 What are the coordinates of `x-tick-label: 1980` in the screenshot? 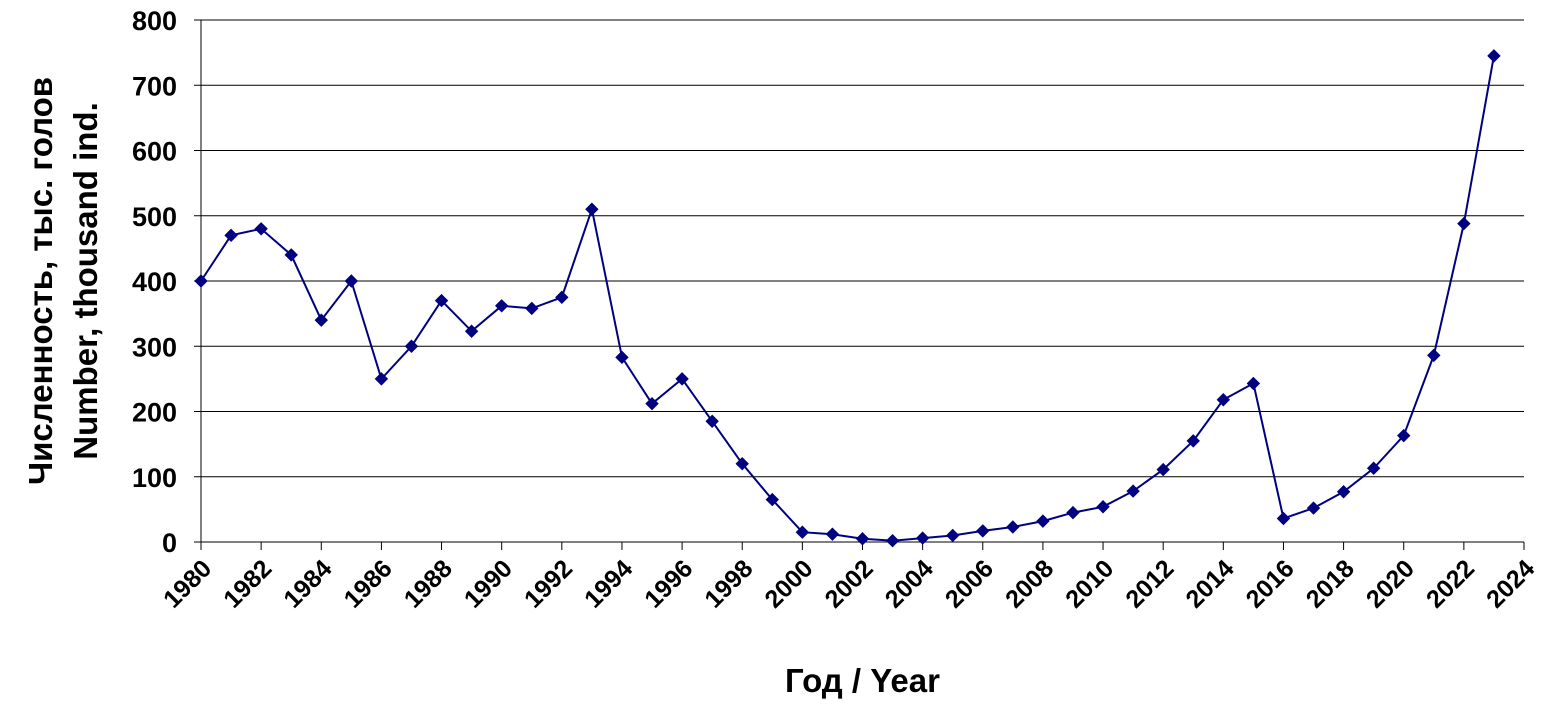 It's located at (187, 583).